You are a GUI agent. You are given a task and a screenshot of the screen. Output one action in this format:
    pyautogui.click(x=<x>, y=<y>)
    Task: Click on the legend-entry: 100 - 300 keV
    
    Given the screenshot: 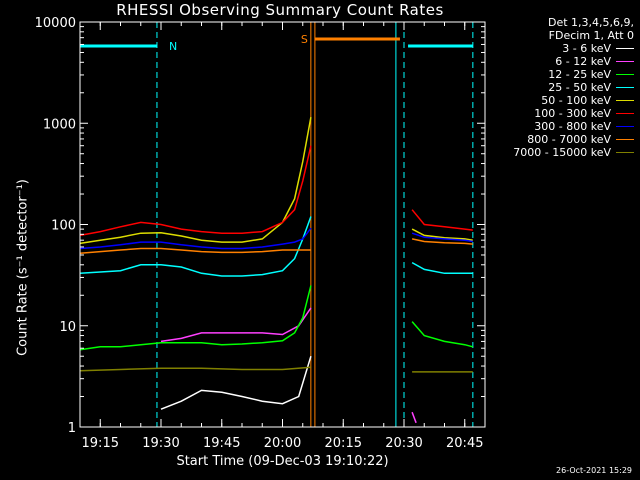 What is the action you would take?
    pyautogui.click(x=573, y=113)
    